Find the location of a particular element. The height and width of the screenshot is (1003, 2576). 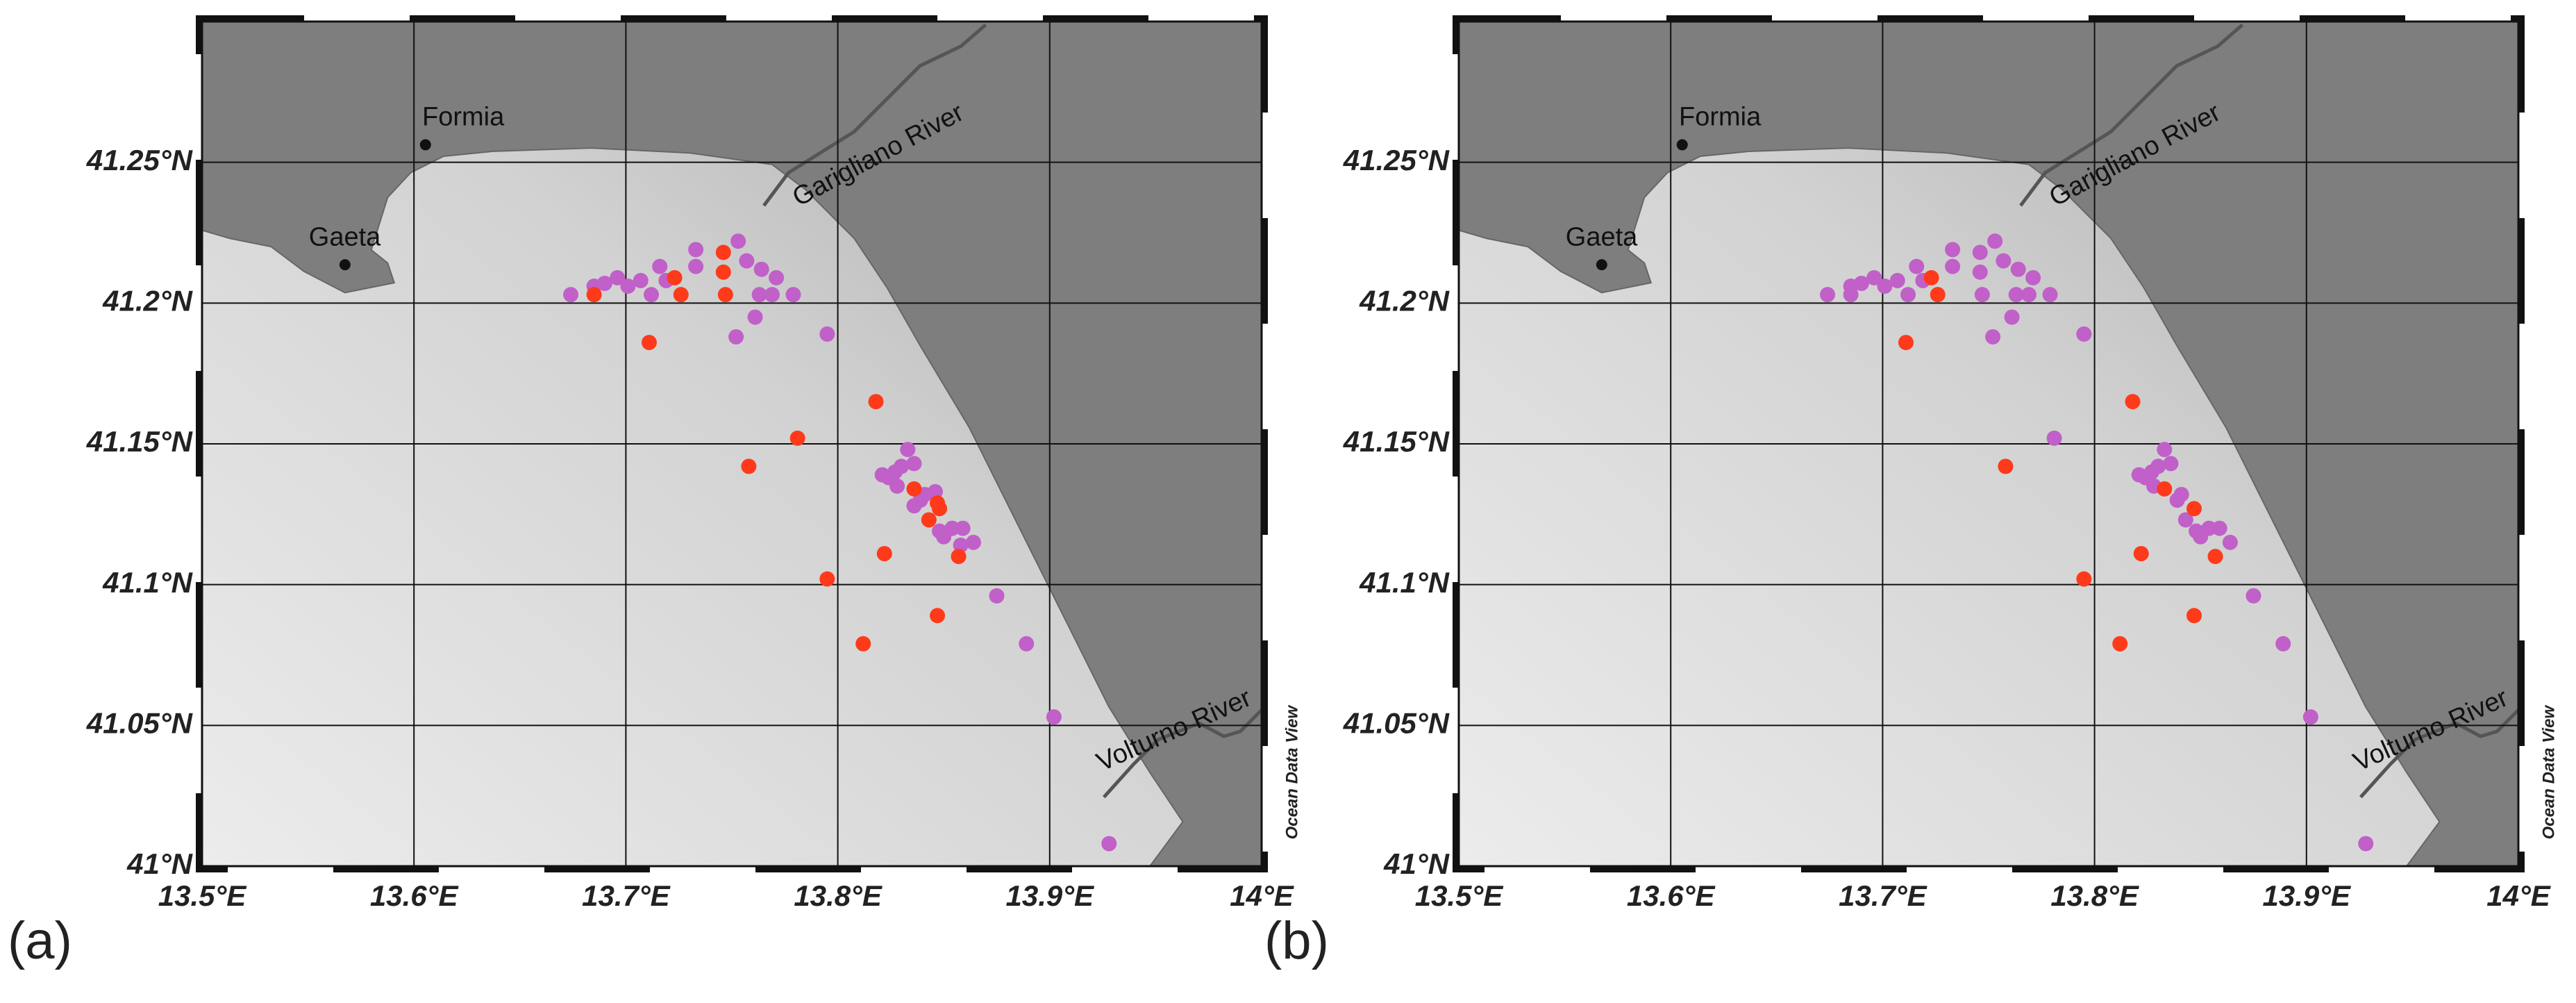

y-tick-label: 41°N is located at coordinates (160, 863).